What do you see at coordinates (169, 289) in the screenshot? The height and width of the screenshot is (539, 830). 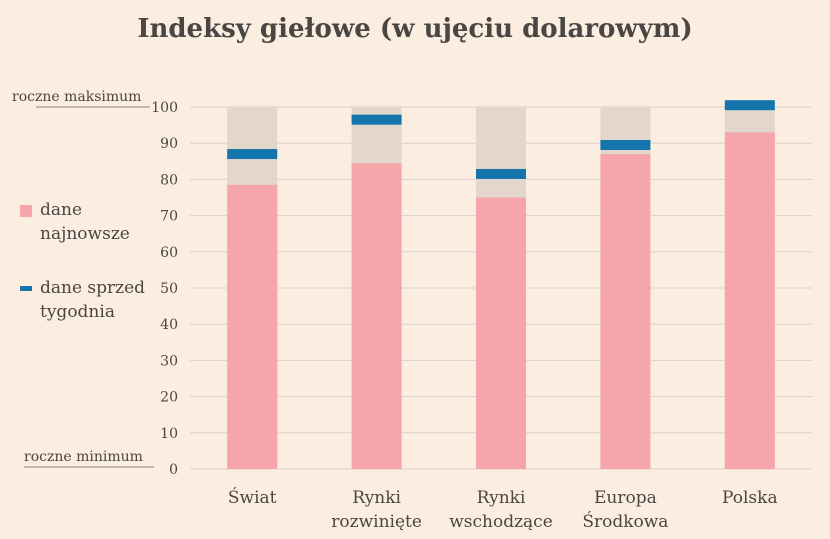 I see `y-tick-label: 50` at bounding box center [169, 289].